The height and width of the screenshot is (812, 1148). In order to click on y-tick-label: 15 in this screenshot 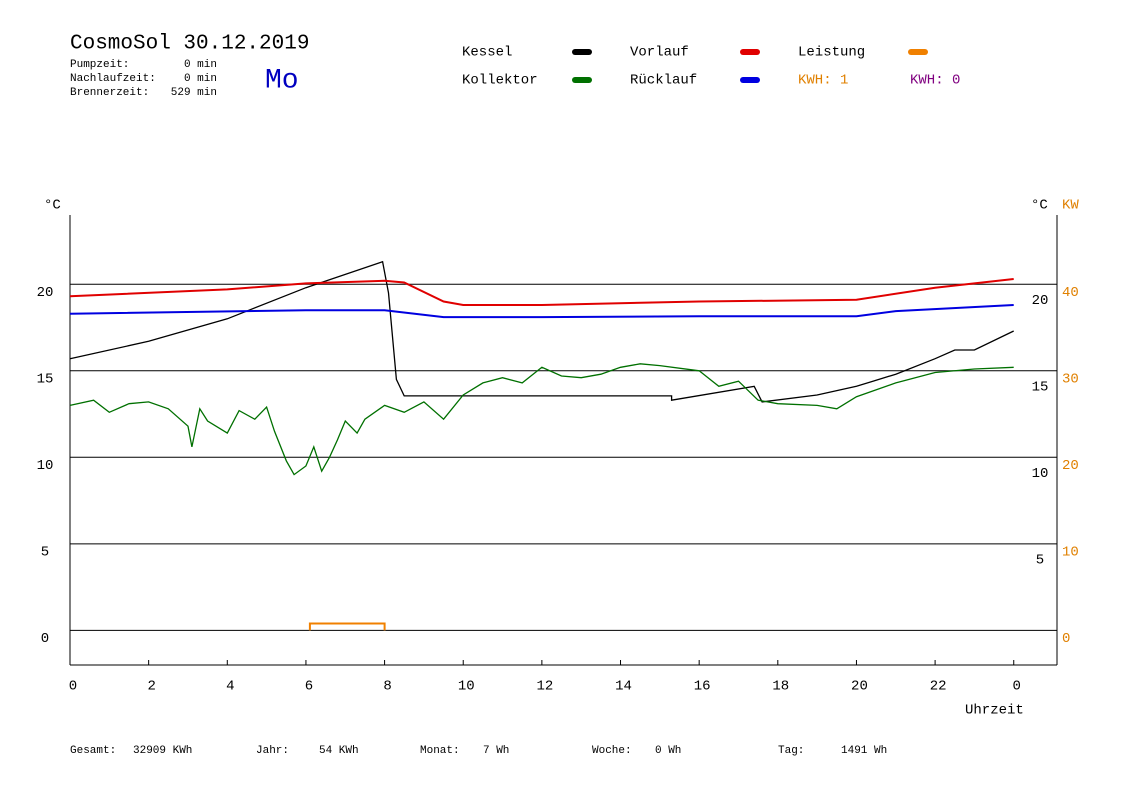, I will do `click(45, 379)`.